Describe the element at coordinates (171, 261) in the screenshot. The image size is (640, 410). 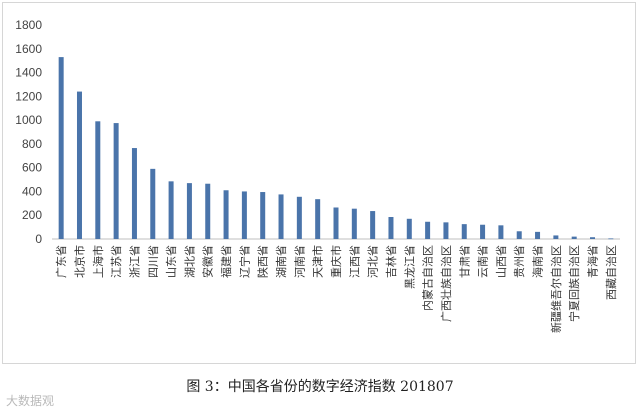
I see `x-tick-label: 山东省` at that location.